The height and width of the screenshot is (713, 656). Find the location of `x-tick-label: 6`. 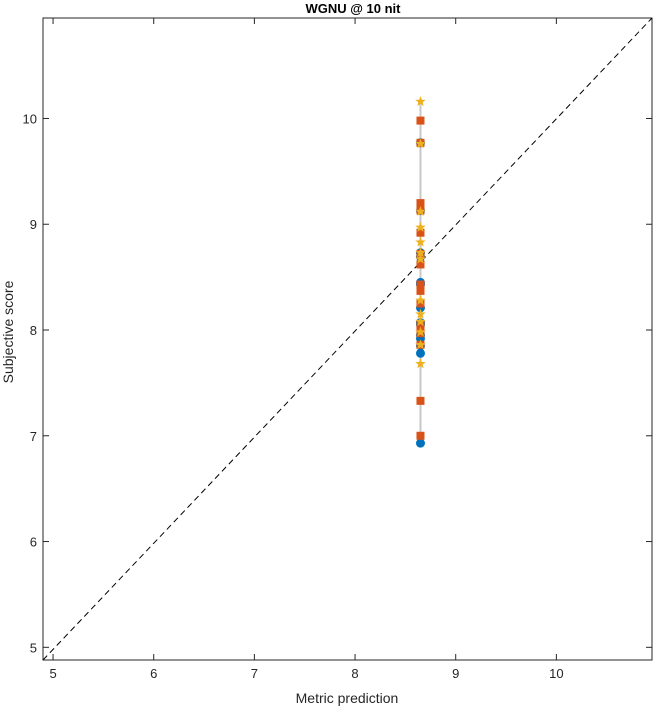

x-tick-label: 6 is located at coordinates (153, 673).